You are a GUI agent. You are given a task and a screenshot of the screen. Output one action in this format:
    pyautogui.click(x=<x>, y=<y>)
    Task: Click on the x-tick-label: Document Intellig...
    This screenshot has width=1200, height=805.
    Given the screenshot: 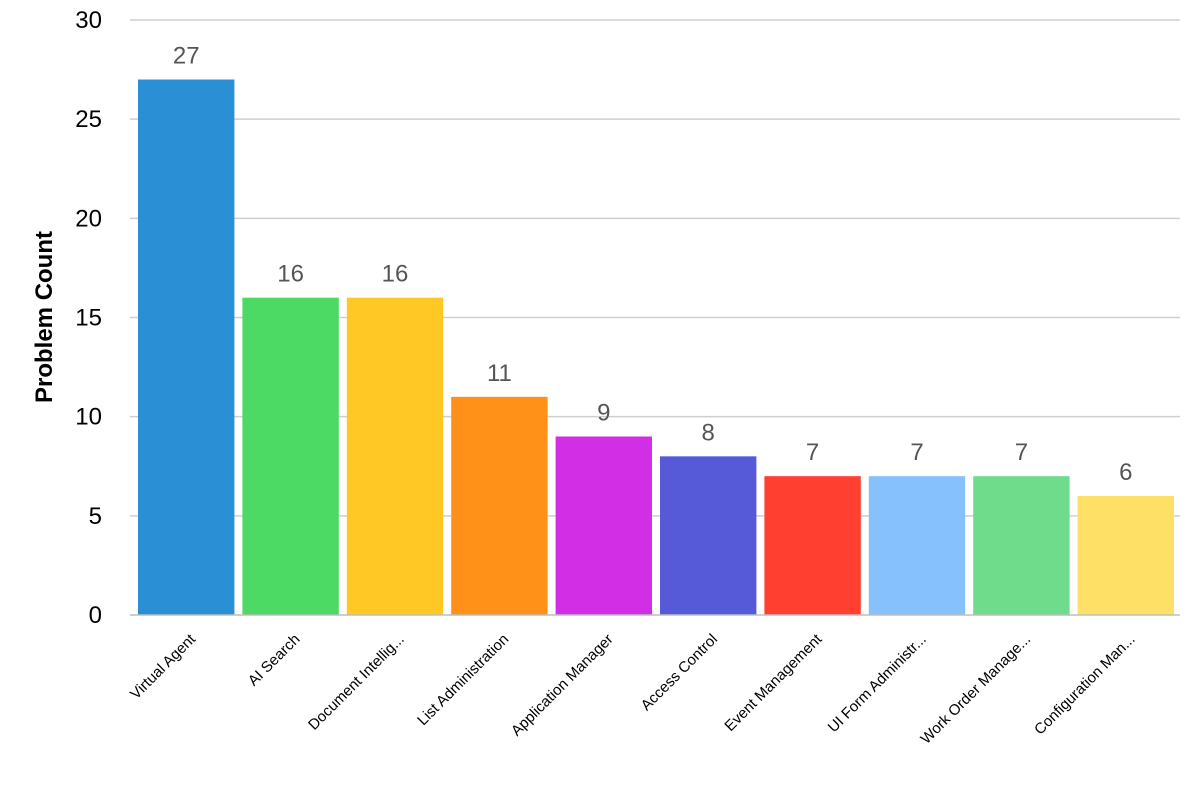 What is the action you would take?
    pyautogui.click(x=356, y=682)
    